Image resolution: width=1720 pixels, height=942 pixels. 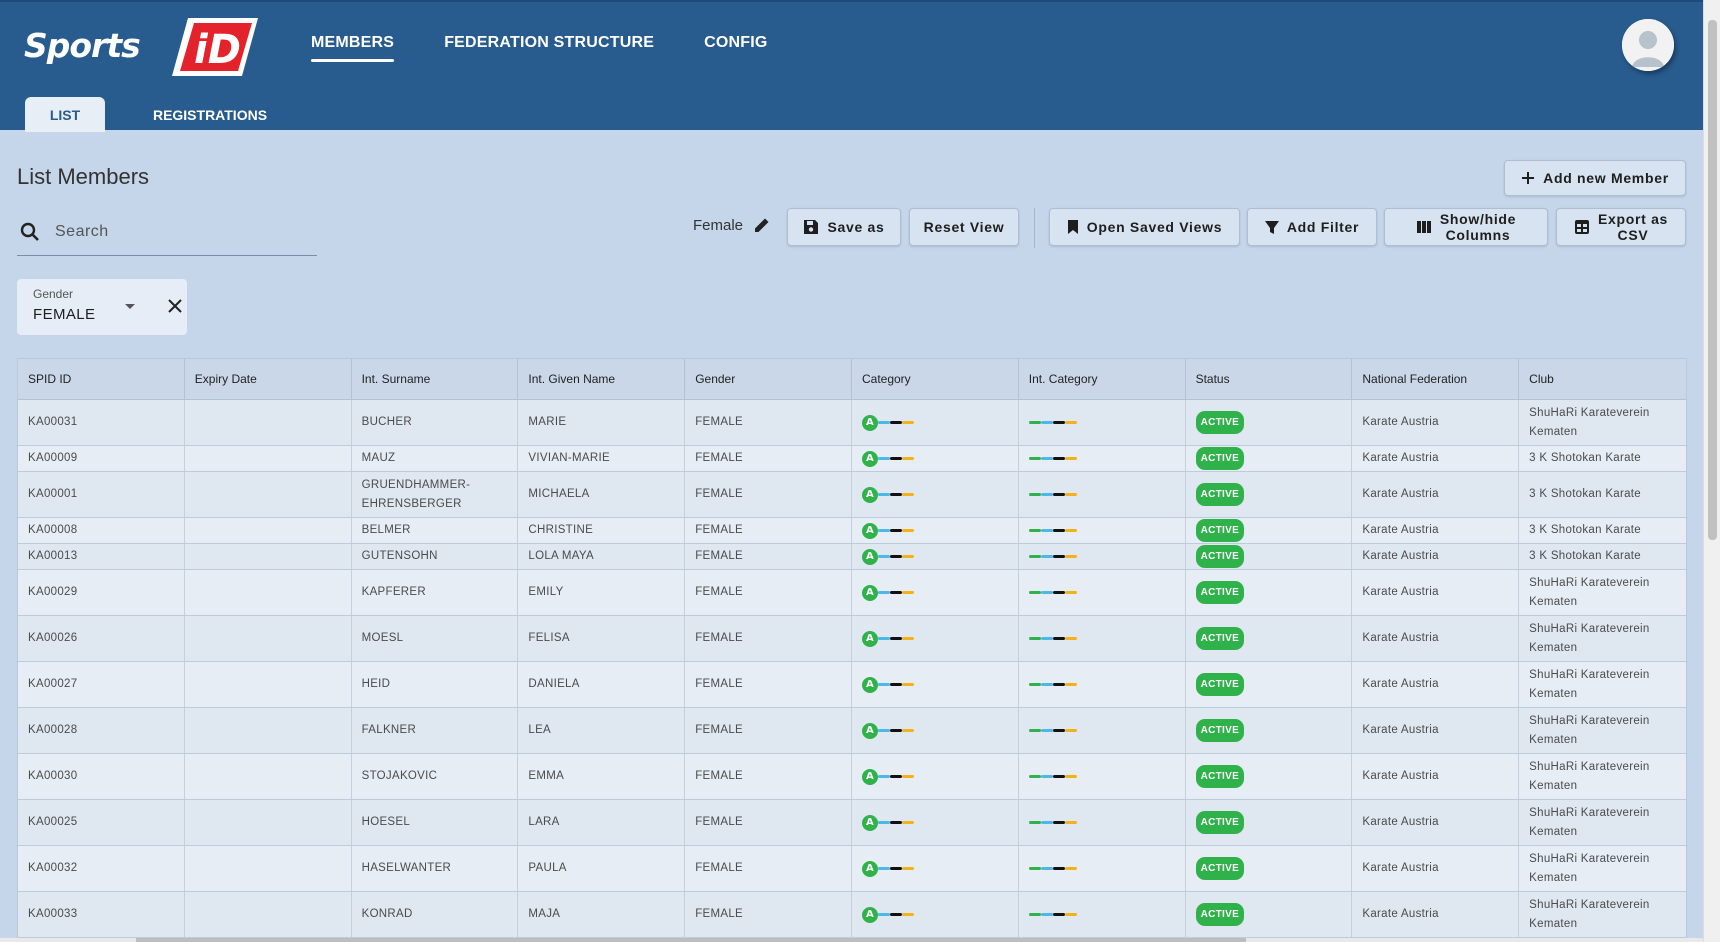 What do you see at coordinates (210, 114) in the screenshot?
I see `tab-registrations: REGISTRATIONS` at bounding box center [210, 114].